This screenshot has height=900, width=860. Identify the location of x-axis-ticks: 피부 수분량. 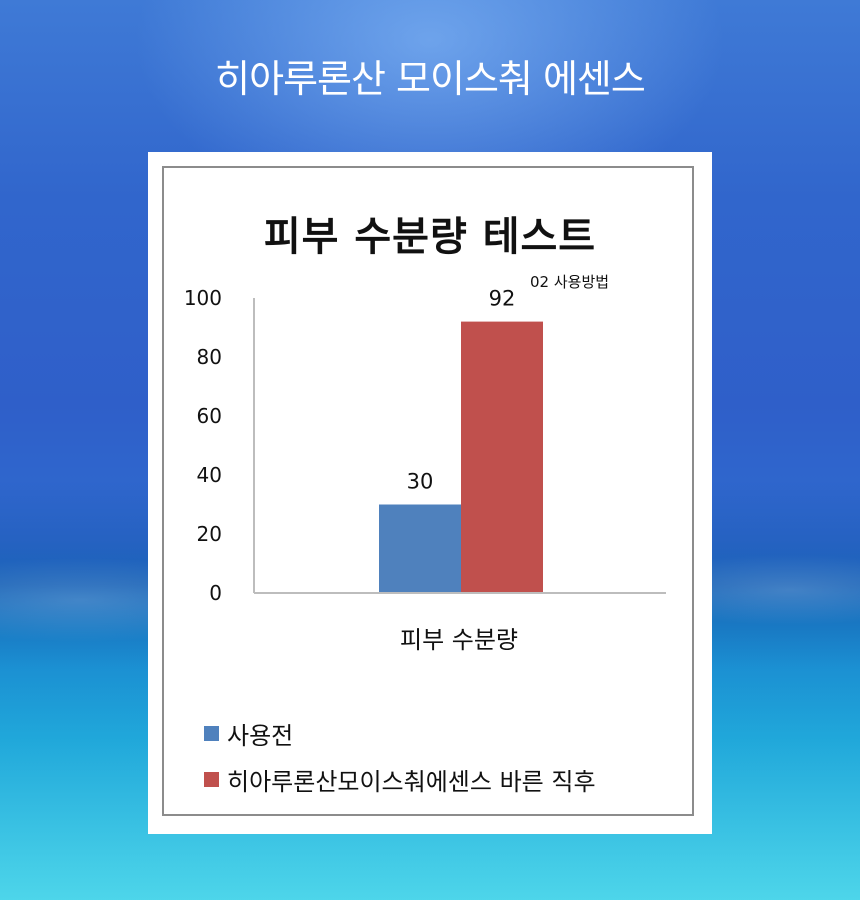
(459, 640).